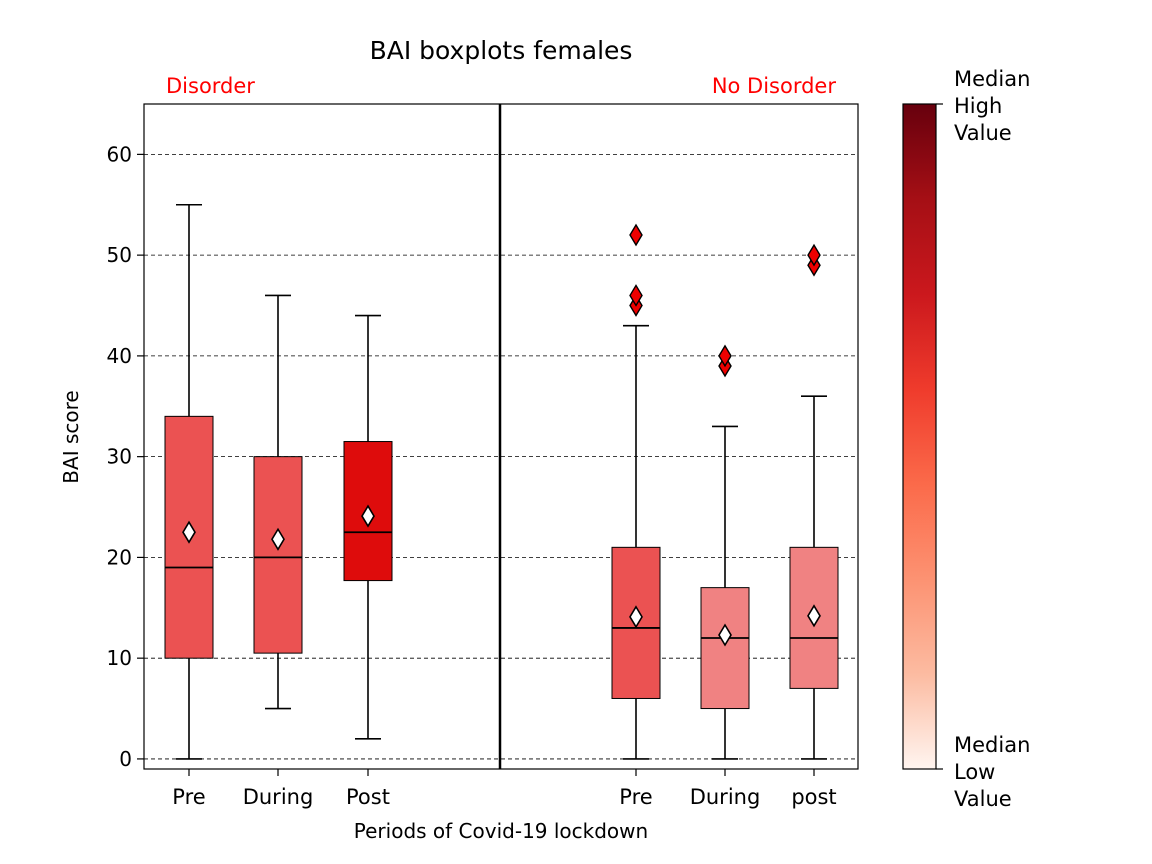  What do you see at coordinates (210, 86) in the screenshot?
I see `group-label-disorder: Disorder` at bounding box center [210, 86].